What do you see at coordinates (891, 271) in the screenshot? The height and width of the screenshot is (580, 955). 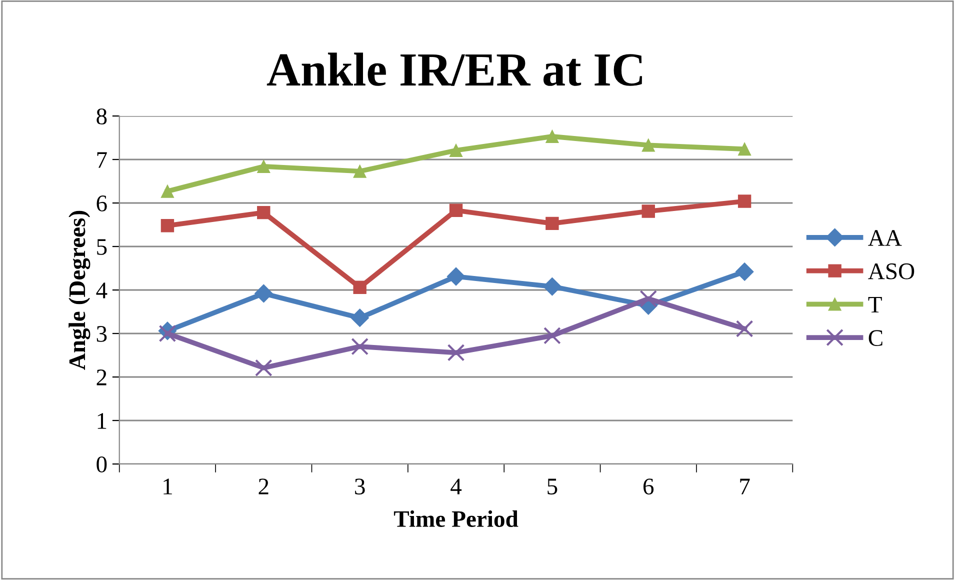 I see `legend-label: ASO` at bounding box center [891, 271].